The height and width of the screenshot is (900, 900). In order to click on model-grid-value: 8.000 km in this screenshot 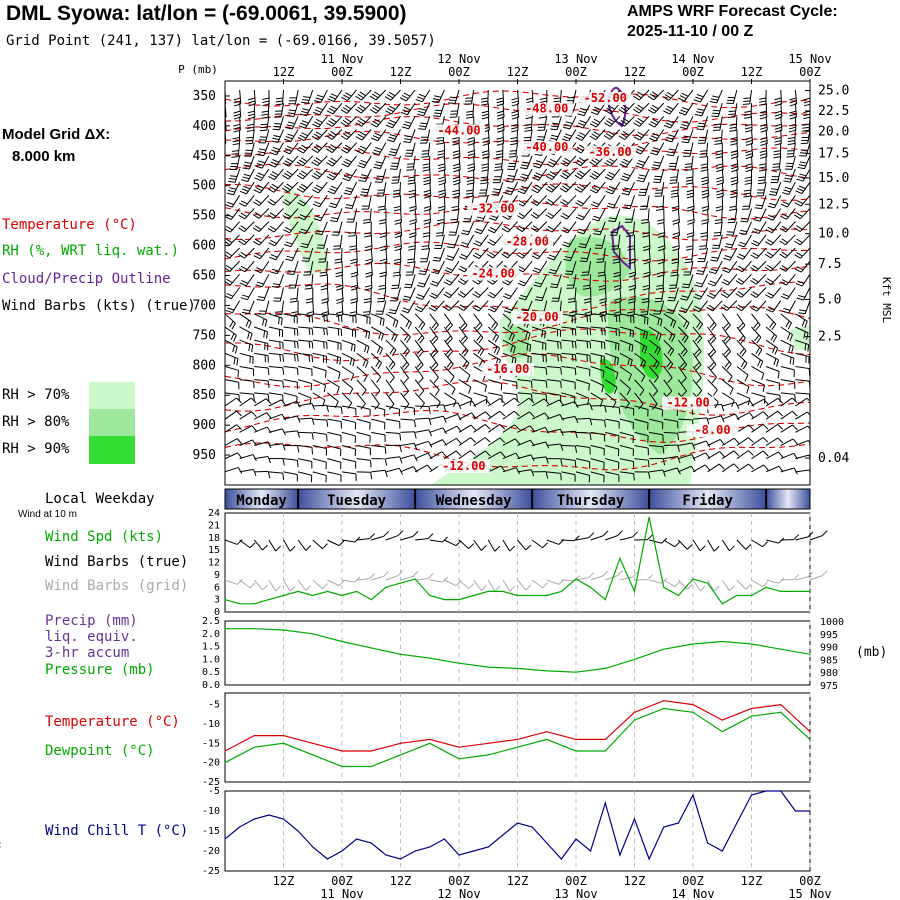, I will do `click(44, 156)`.